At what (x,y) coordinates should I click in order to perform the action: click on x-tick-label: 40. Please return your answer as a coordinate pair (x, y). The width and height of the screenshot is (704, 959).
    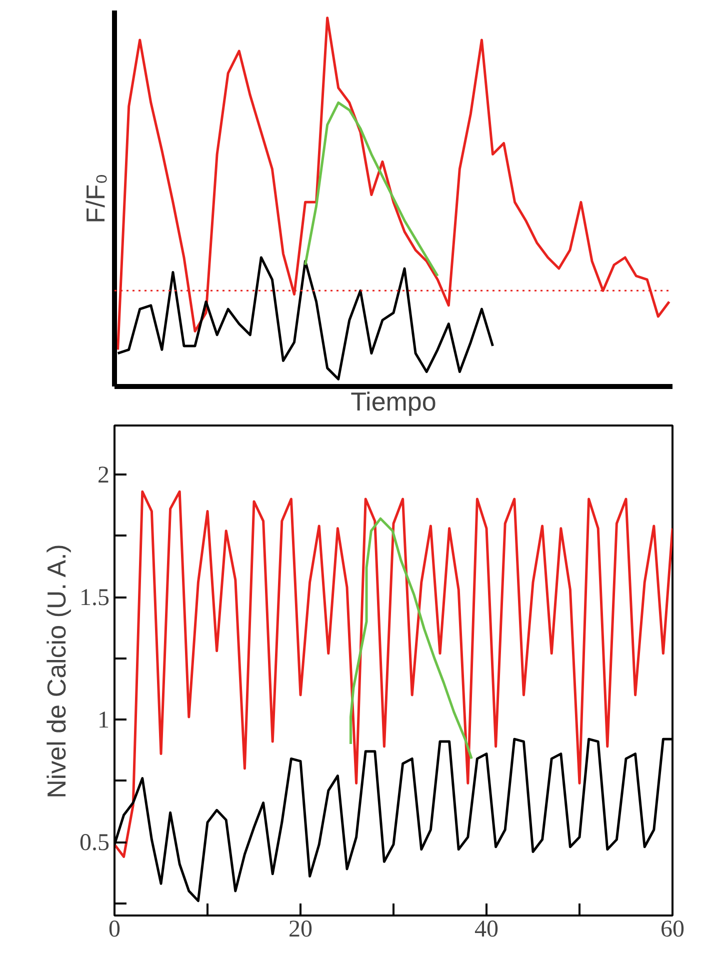
    Looking at the image, I should click on (486, 929).